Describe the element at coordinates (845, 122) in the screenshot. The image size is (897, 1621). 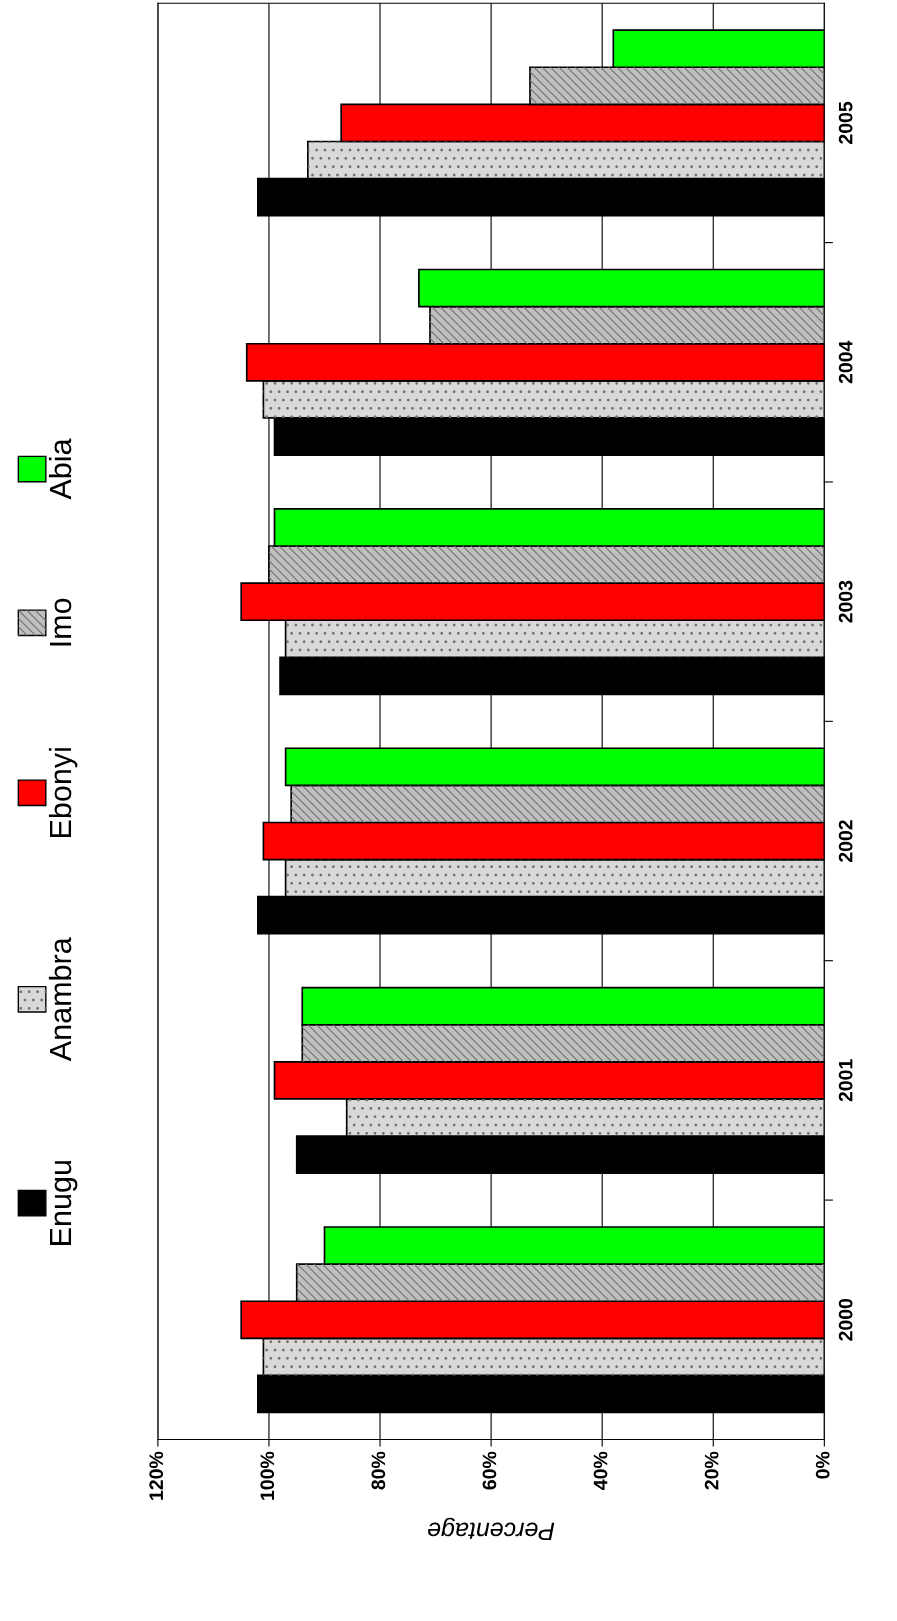
I see `y-tick-label: 2005` at that location.